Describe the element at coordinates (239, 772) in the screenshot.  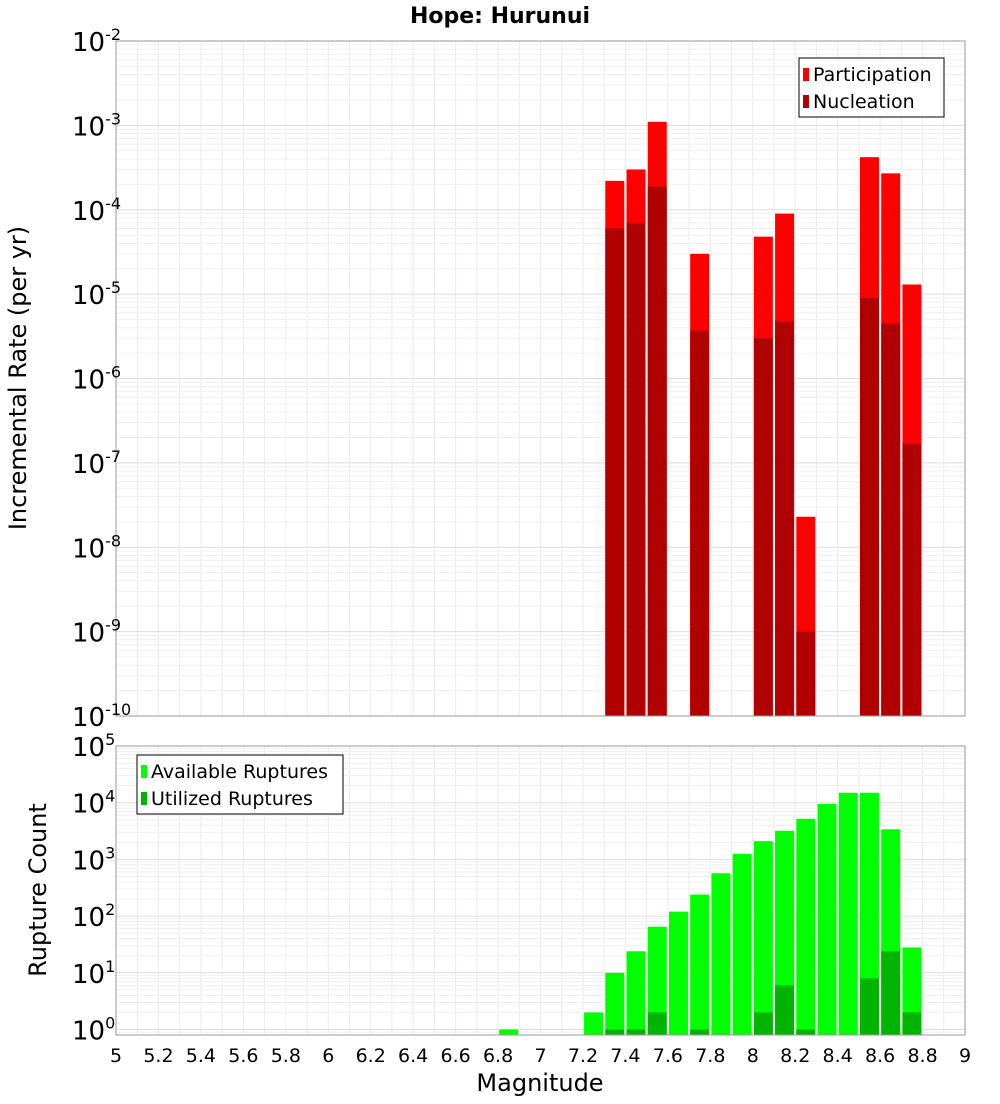
I see `bottom-legend-label: Available Ruptures` at that location.